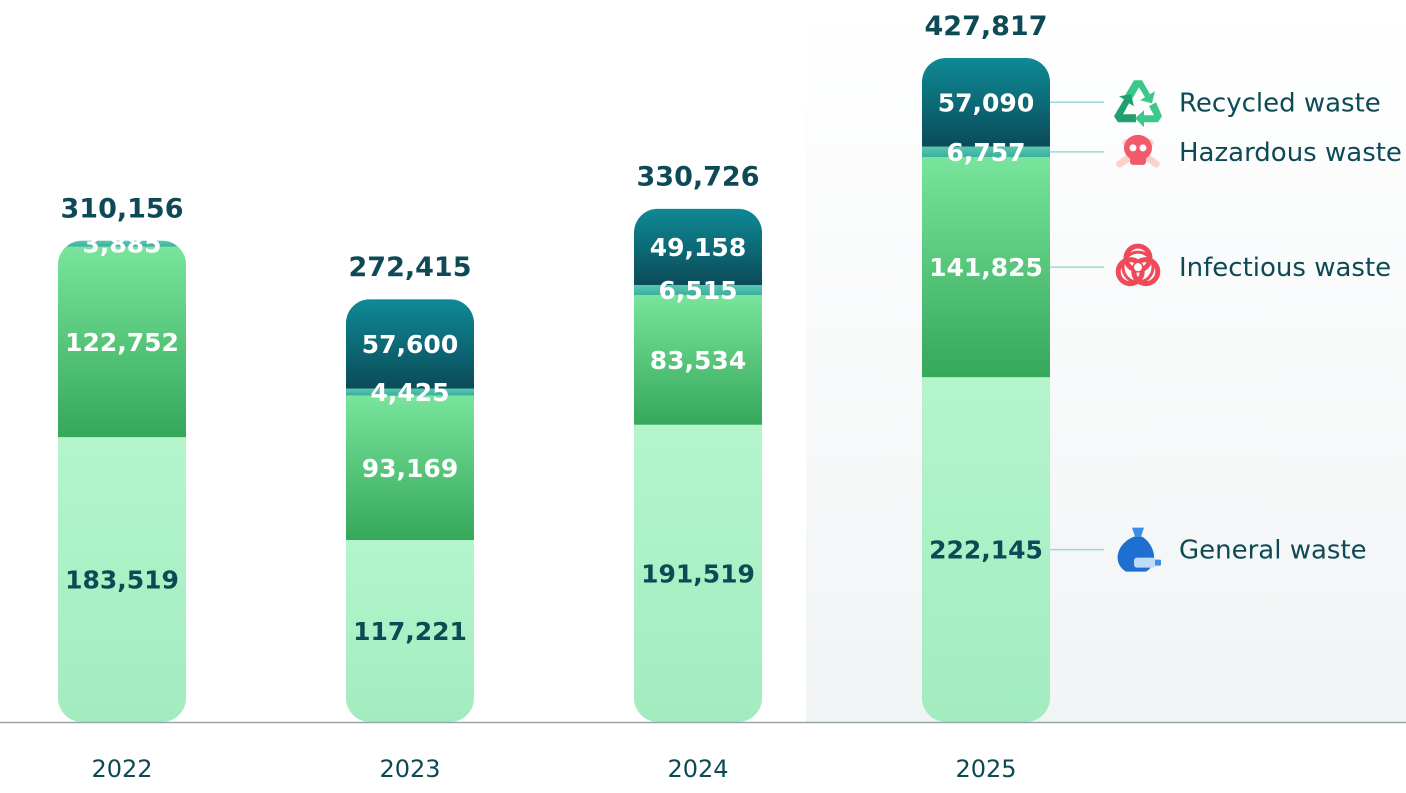  I want to click on segment-label-recycled-2023: 57,600, so click(410, 344).